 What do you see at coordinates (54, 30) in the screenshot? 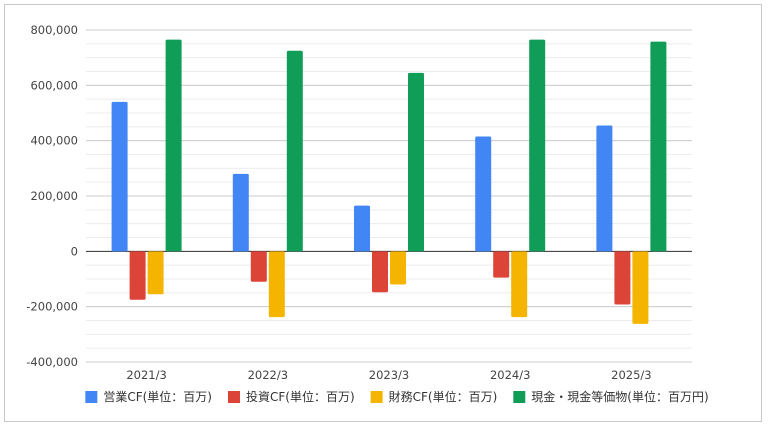
I see `y-tick-label: 800,000` at bounding box center [54, 30].